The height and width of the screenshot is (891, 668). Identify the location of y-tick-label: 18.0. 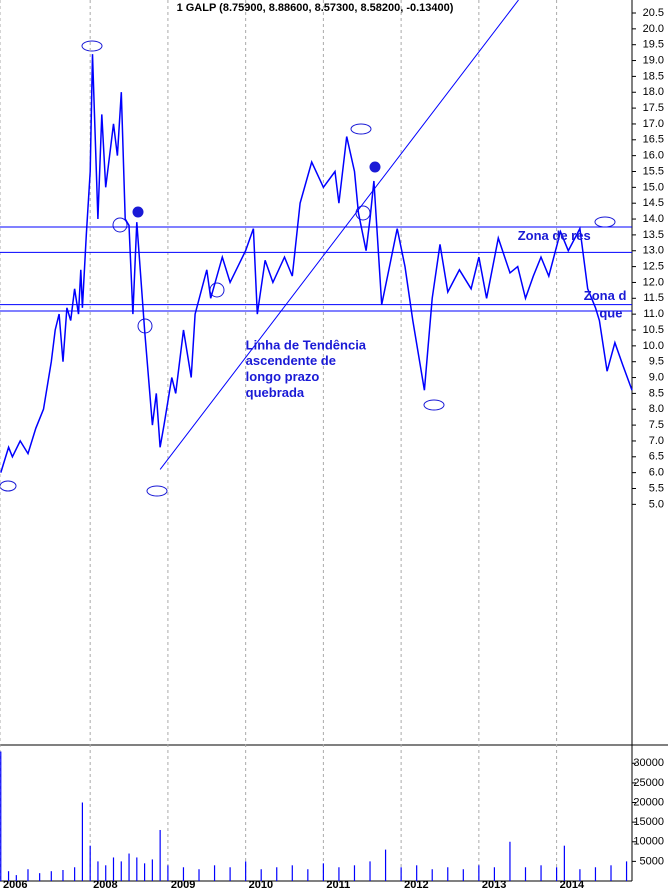
(653, 92).